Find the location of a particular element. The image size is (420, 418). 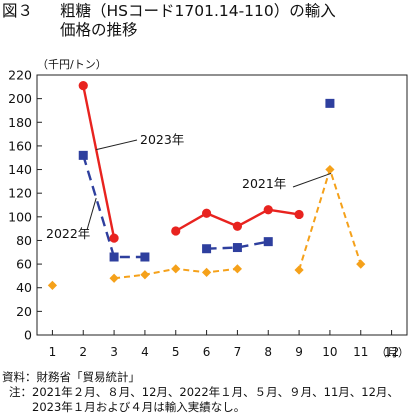

y-tick-label: 160 is located at coordinates (20, 145).